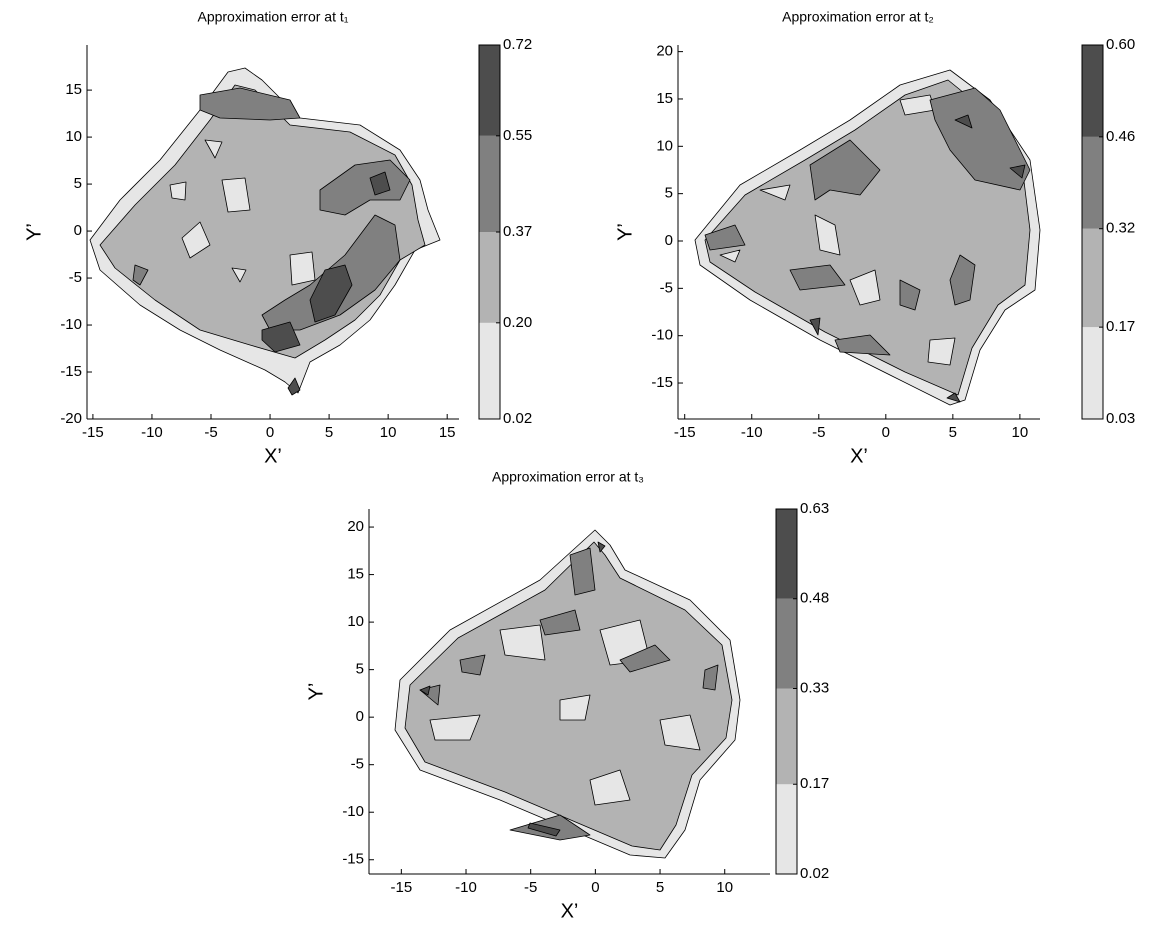 Image resolution: width=1150 pixels, height=925 pixels. I want to click on colorbar-tick-label: 0.60, so click(1120, 44).